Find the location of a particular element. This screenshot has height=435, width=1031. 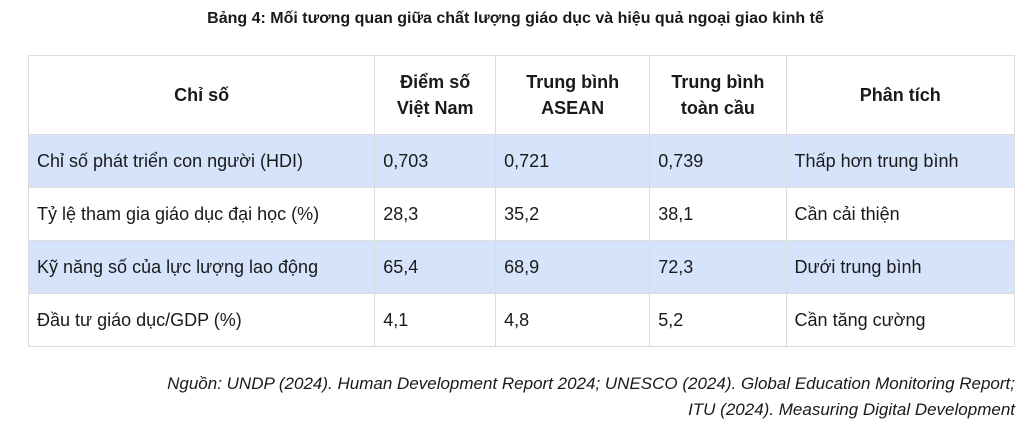

cell-vietnam: 28,3 is located at coordinates (435, 214).